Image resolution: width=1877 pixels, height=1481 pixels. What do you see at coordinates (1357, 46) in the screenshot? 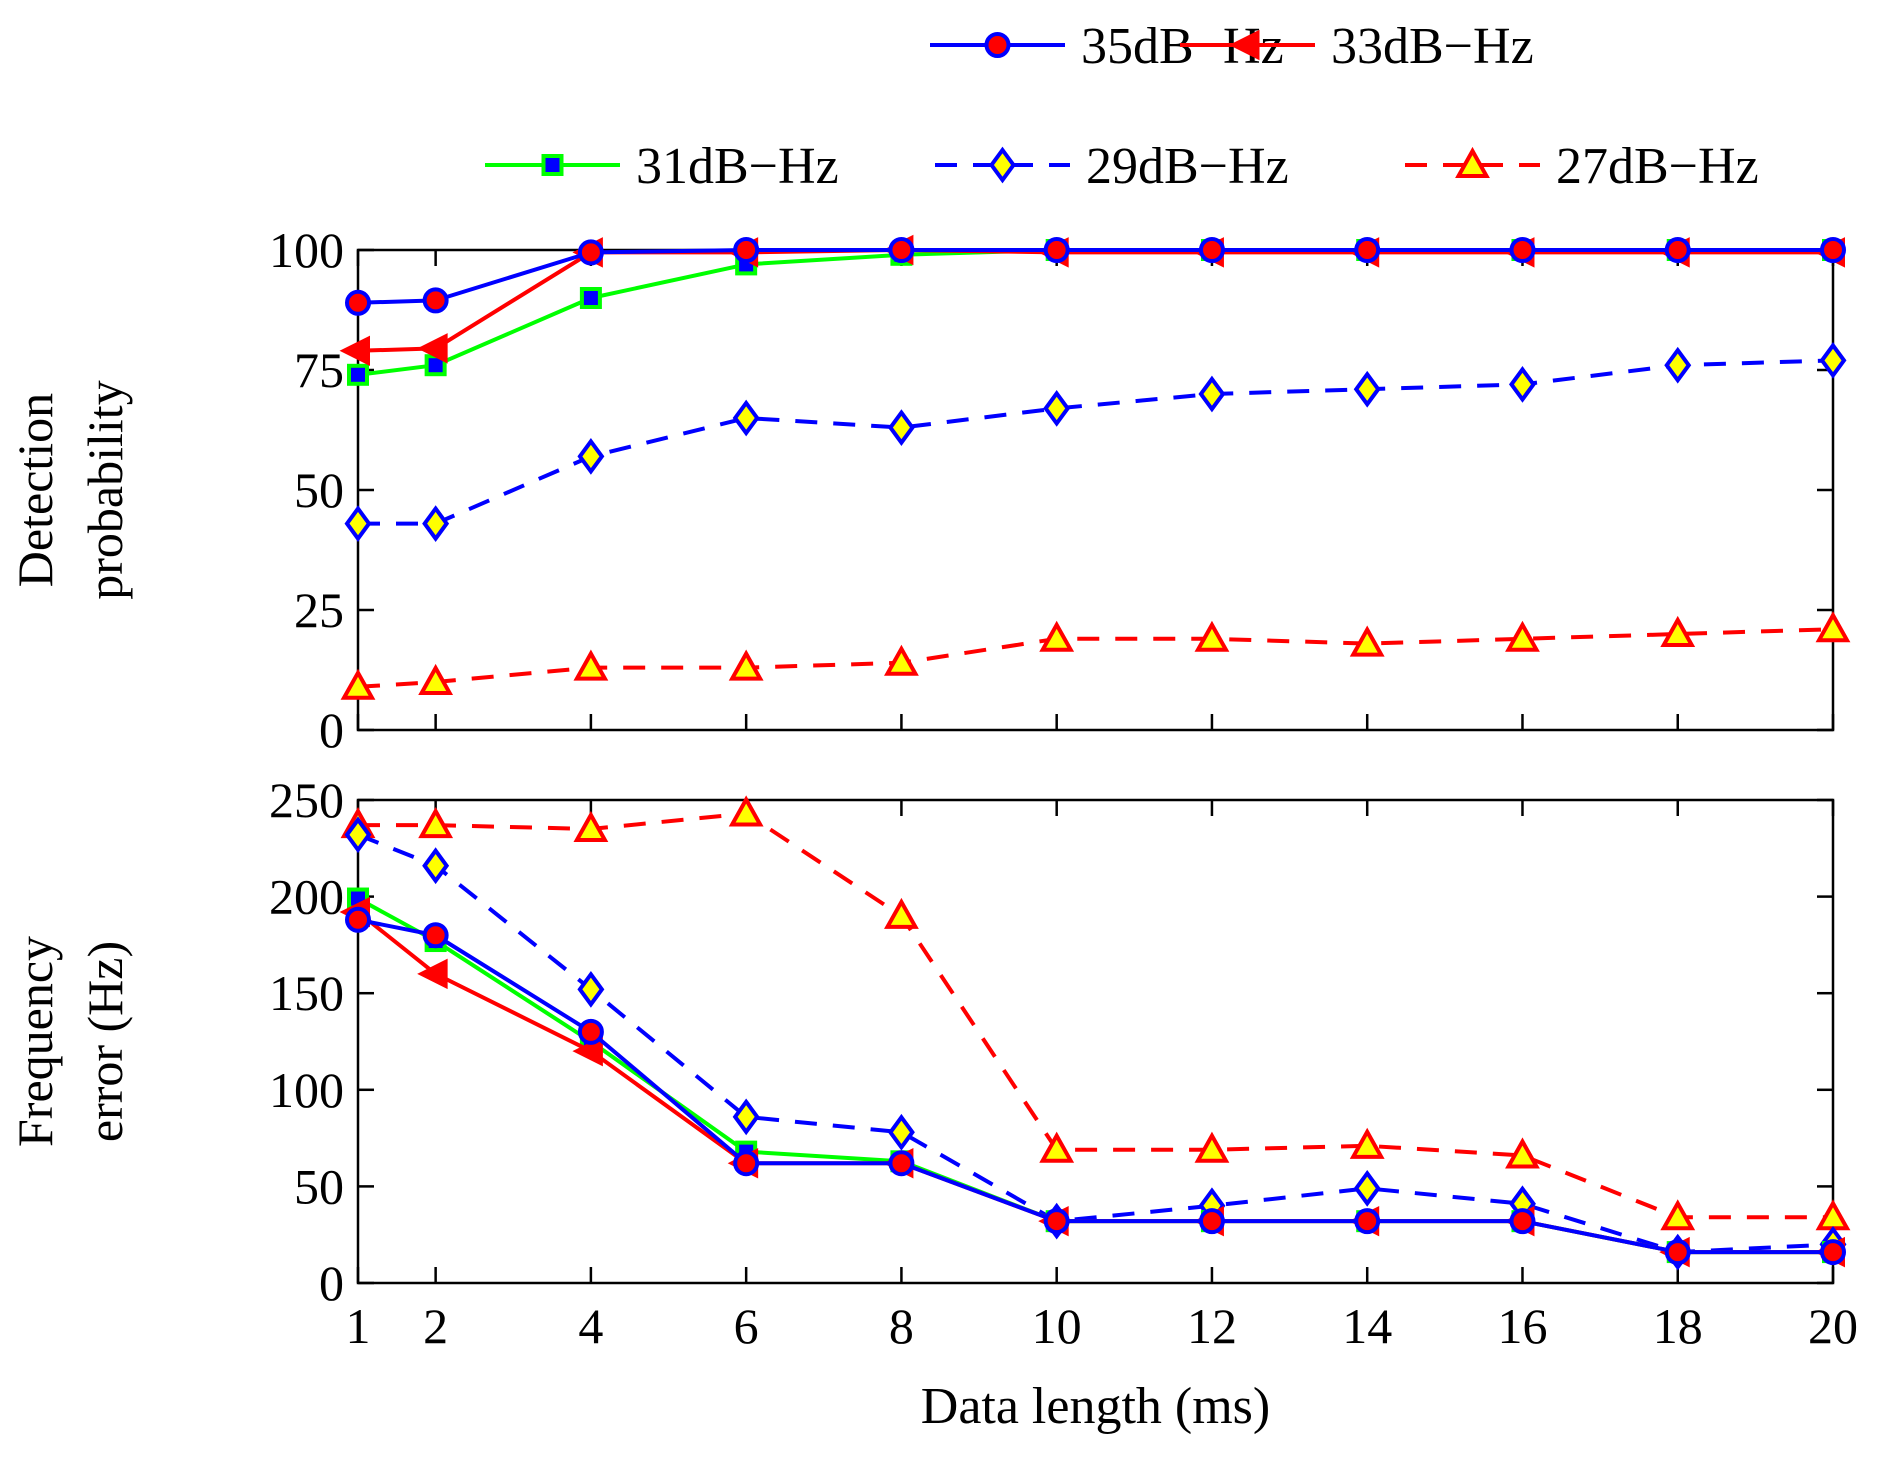
I see `legend-entry-33db-hz: 33dB−Hz` at bounding box center [1357, 46].